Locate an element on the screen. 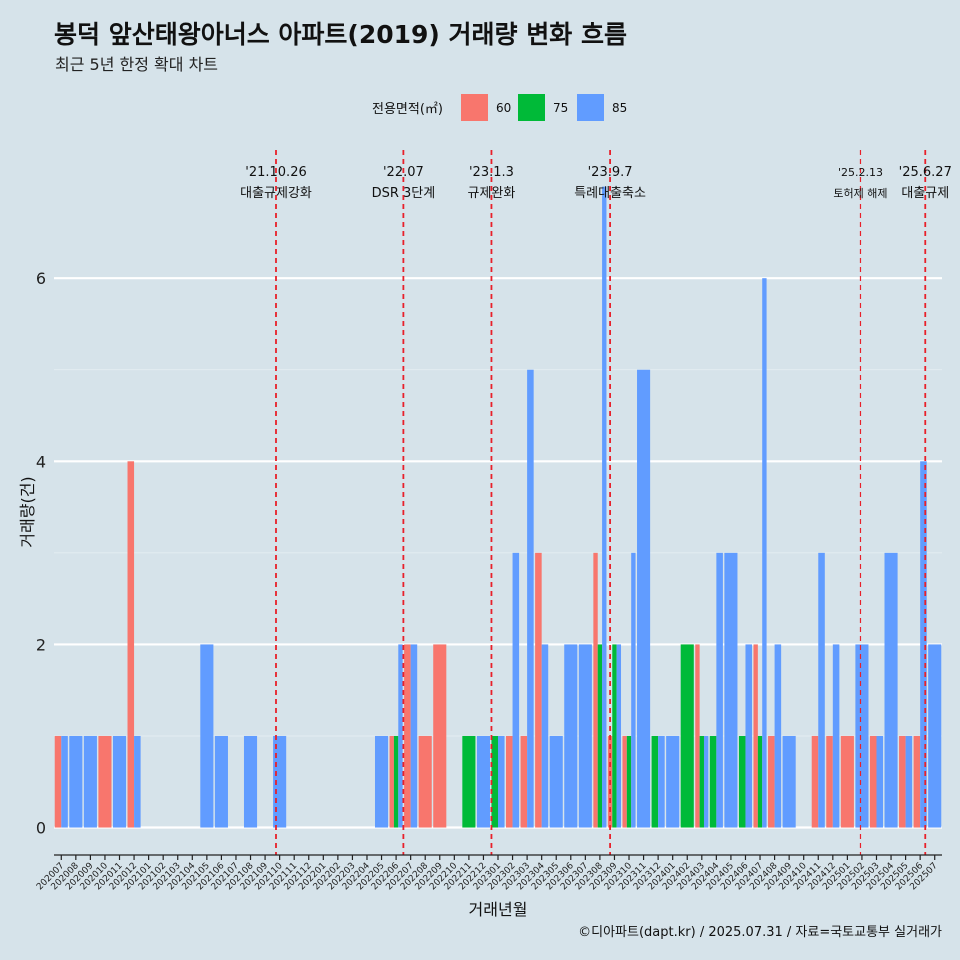  legend-label: 75 is located at coordinates (560, 108).